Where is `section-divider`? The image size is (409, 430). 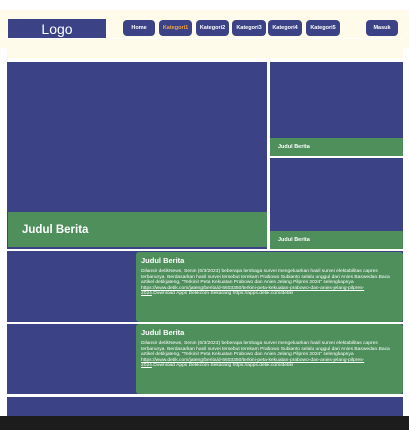 section-divider is located at coordinates (205, 250).